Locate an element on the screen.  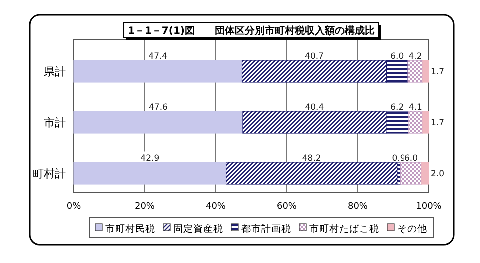
data-label: 4.2 is located at coordinates (415, 57).